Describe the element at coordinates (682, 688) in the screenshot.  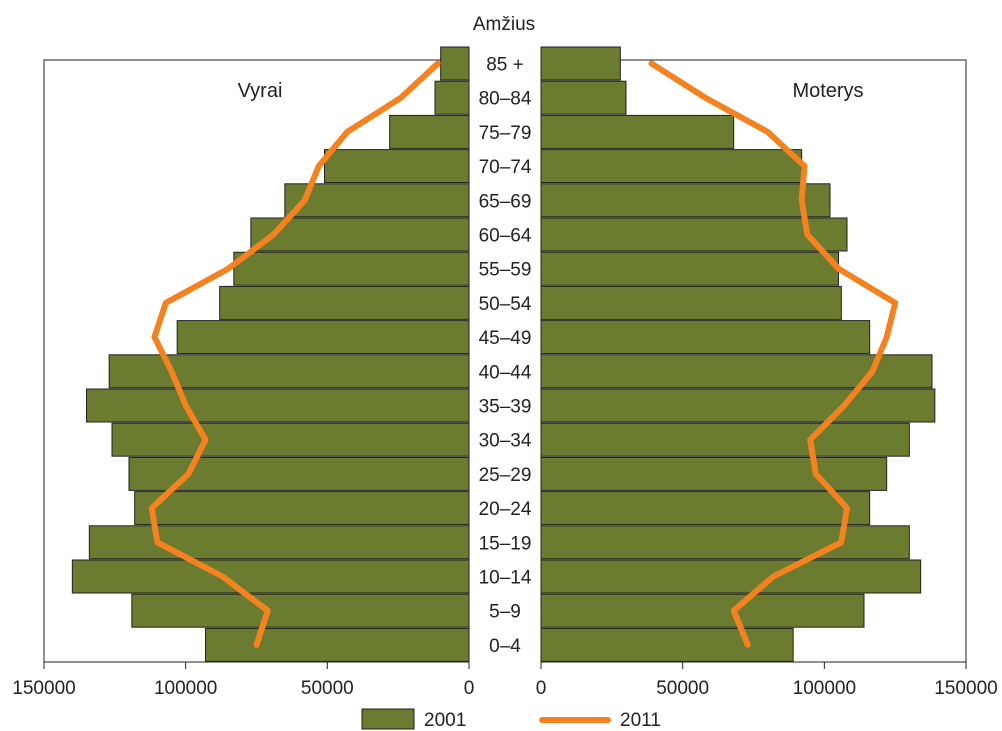
I see `x-tick-label-right-1: 50000` at that location.